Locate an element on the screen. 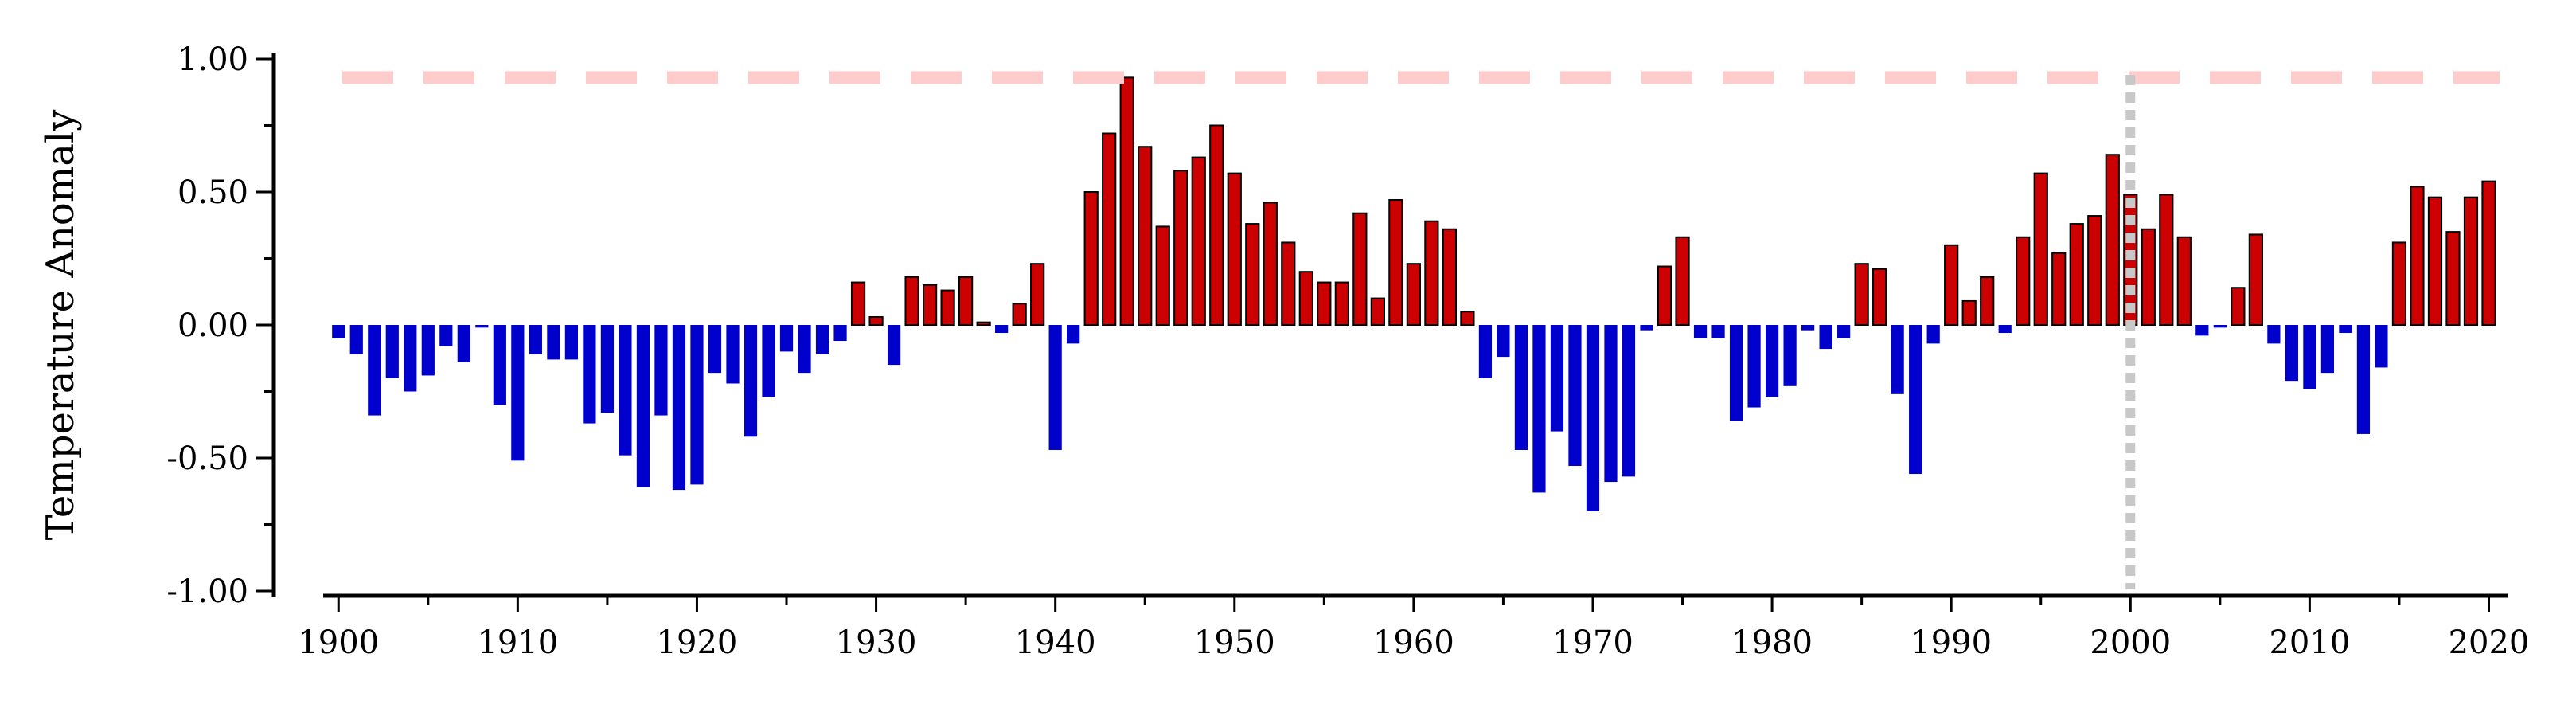 This screenshot has height=720, width=2576. bar-1960 is located at coordinates (1413, 294).